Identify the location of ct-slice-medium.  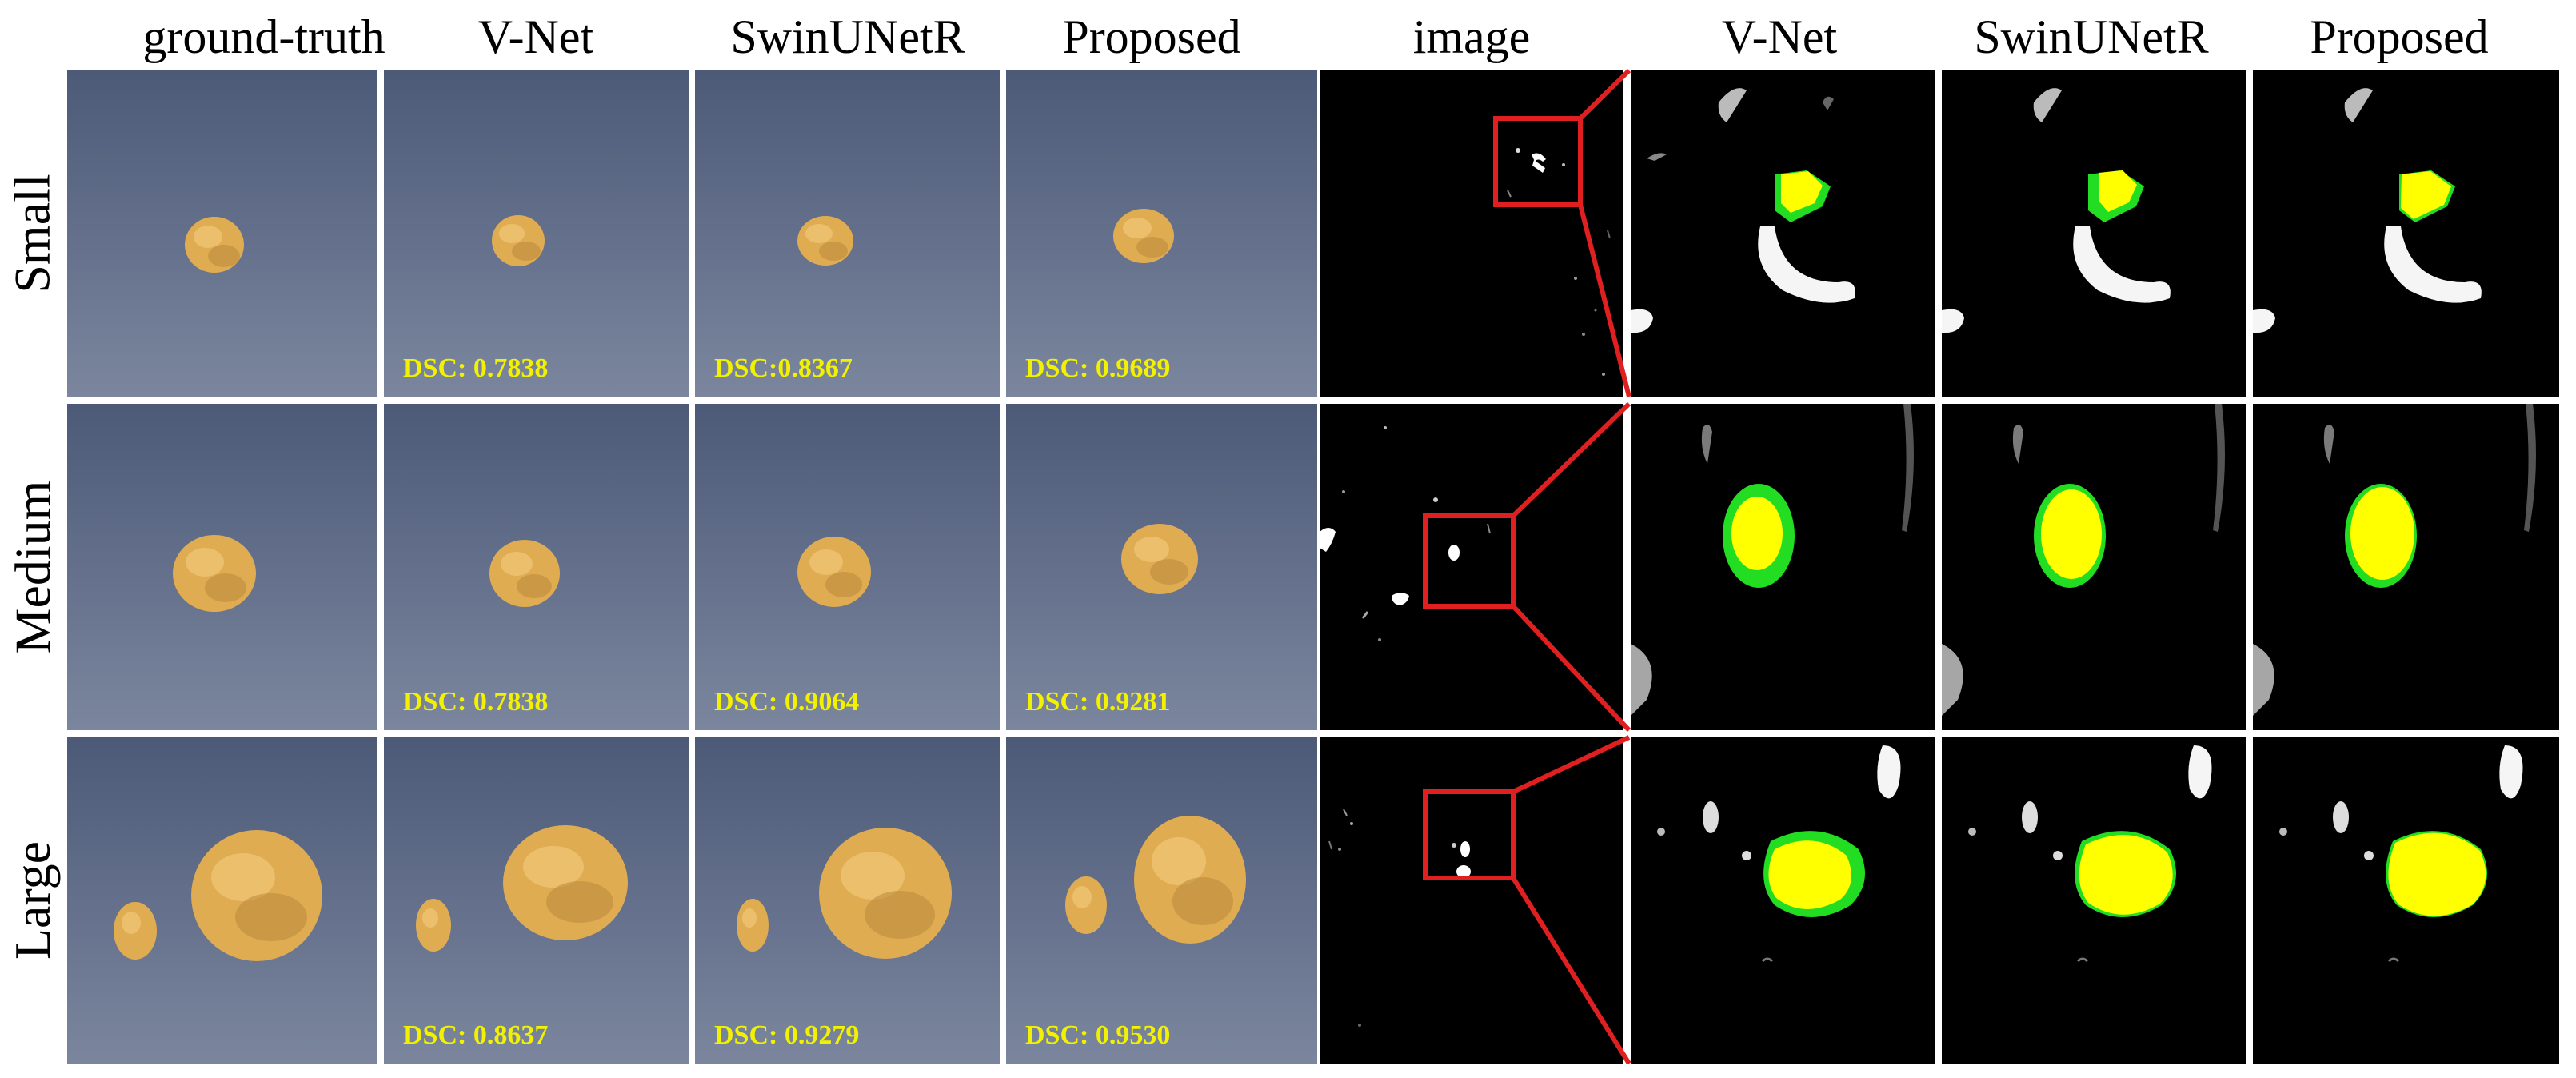
(1471, 567).